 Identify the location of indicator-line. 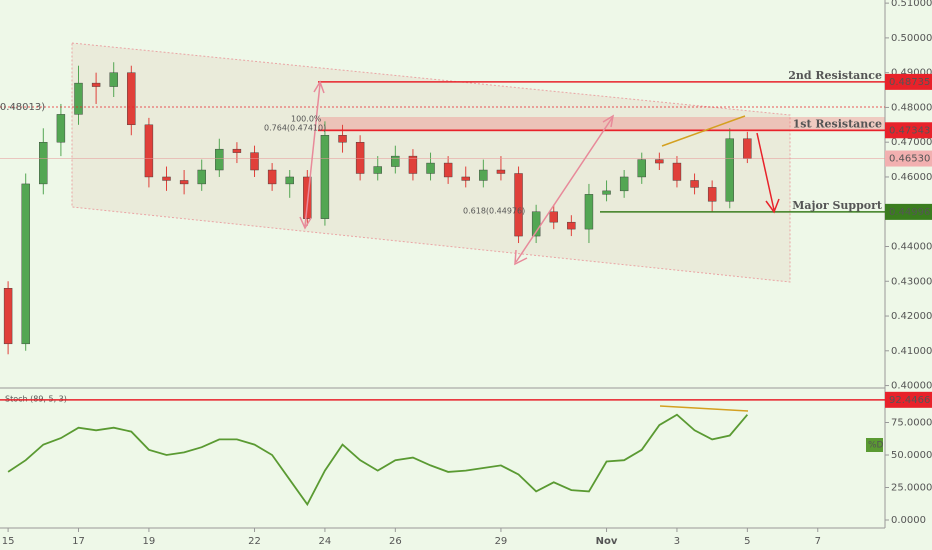
(378, 460).